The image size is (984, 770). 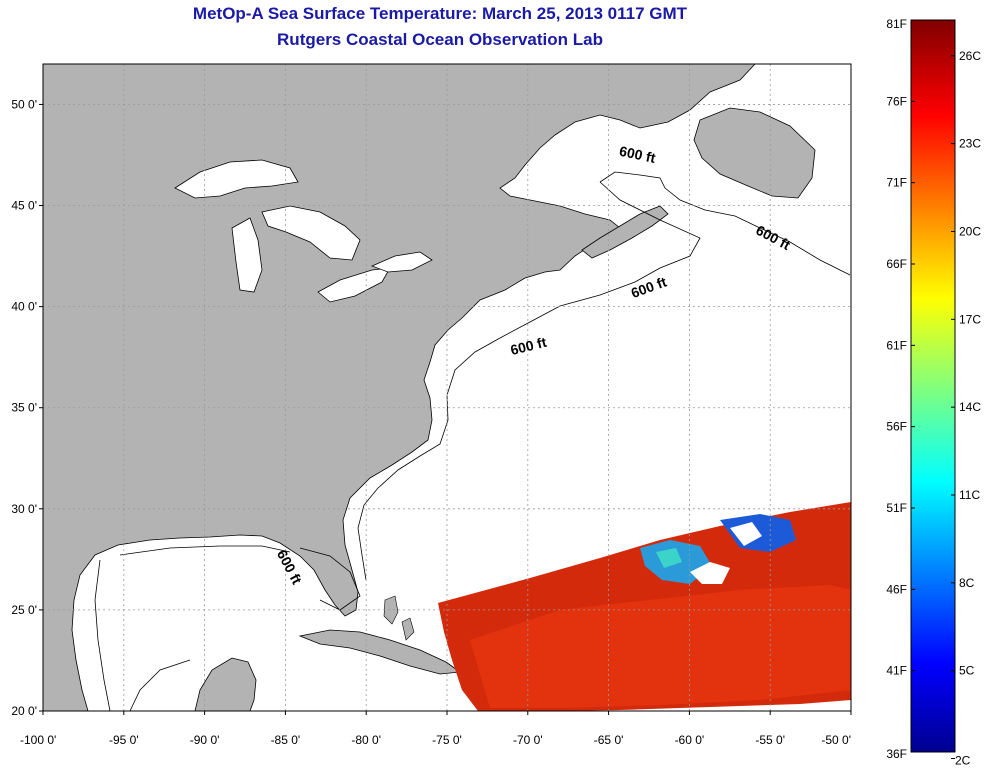 I want to click on lon-tick-label: -70 0', so click(x=528, y=740).